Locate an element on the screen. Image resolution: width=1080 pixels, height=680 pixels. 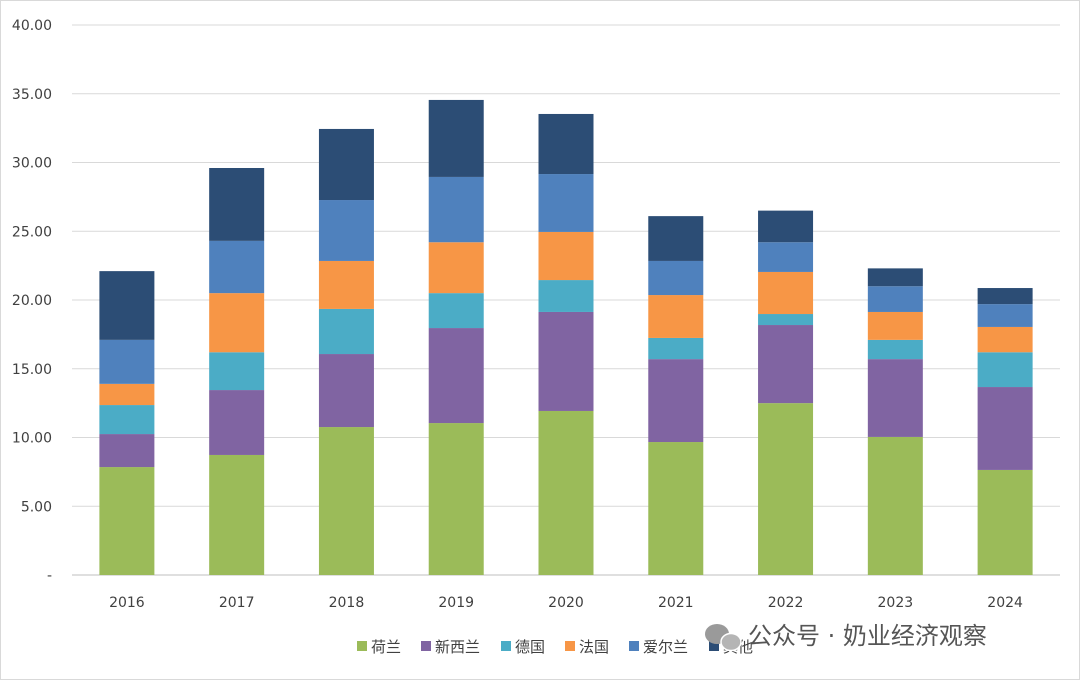
y-tick-label: 20.00 is located at coordinates (32, 301).